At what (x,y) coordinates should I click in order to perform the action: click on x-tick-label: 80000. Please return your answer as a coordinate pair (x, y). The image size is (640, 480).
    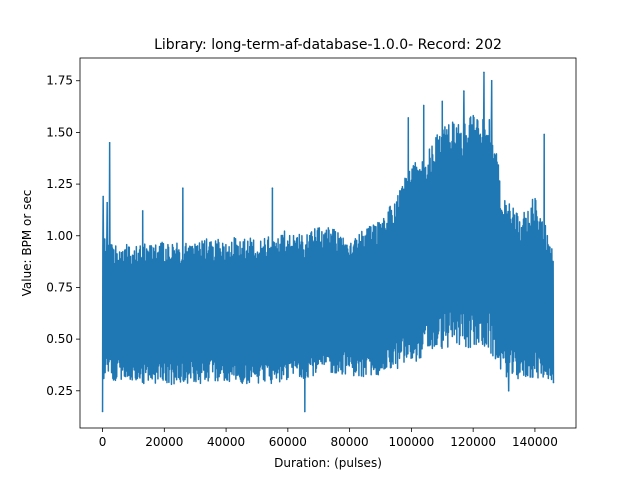
    Looking at the image, I should click on (350, 442).